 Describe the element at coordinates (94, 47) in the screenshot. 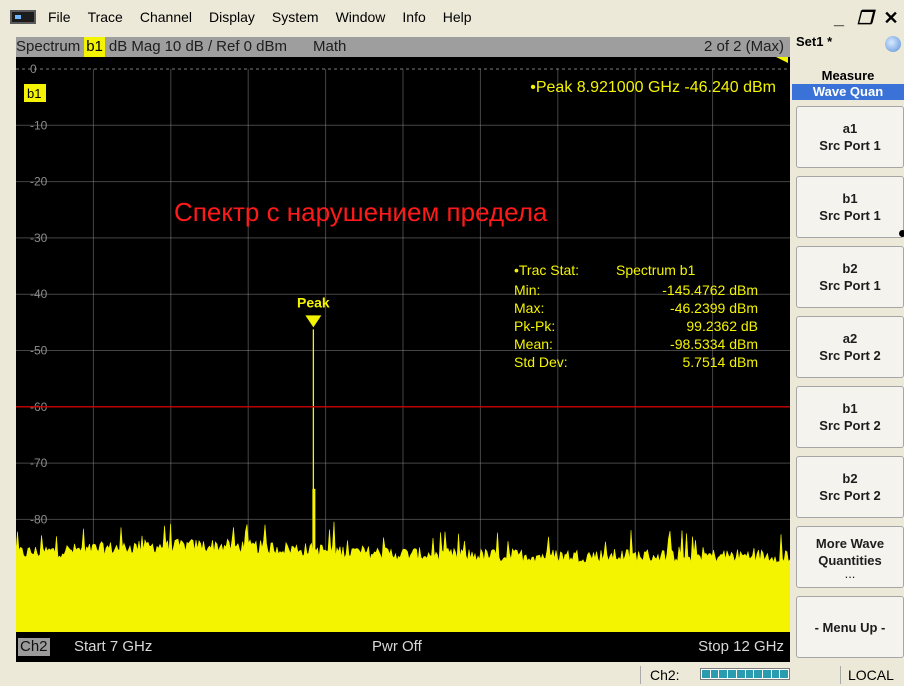

I see `trace-id-badge: b1` at that location.